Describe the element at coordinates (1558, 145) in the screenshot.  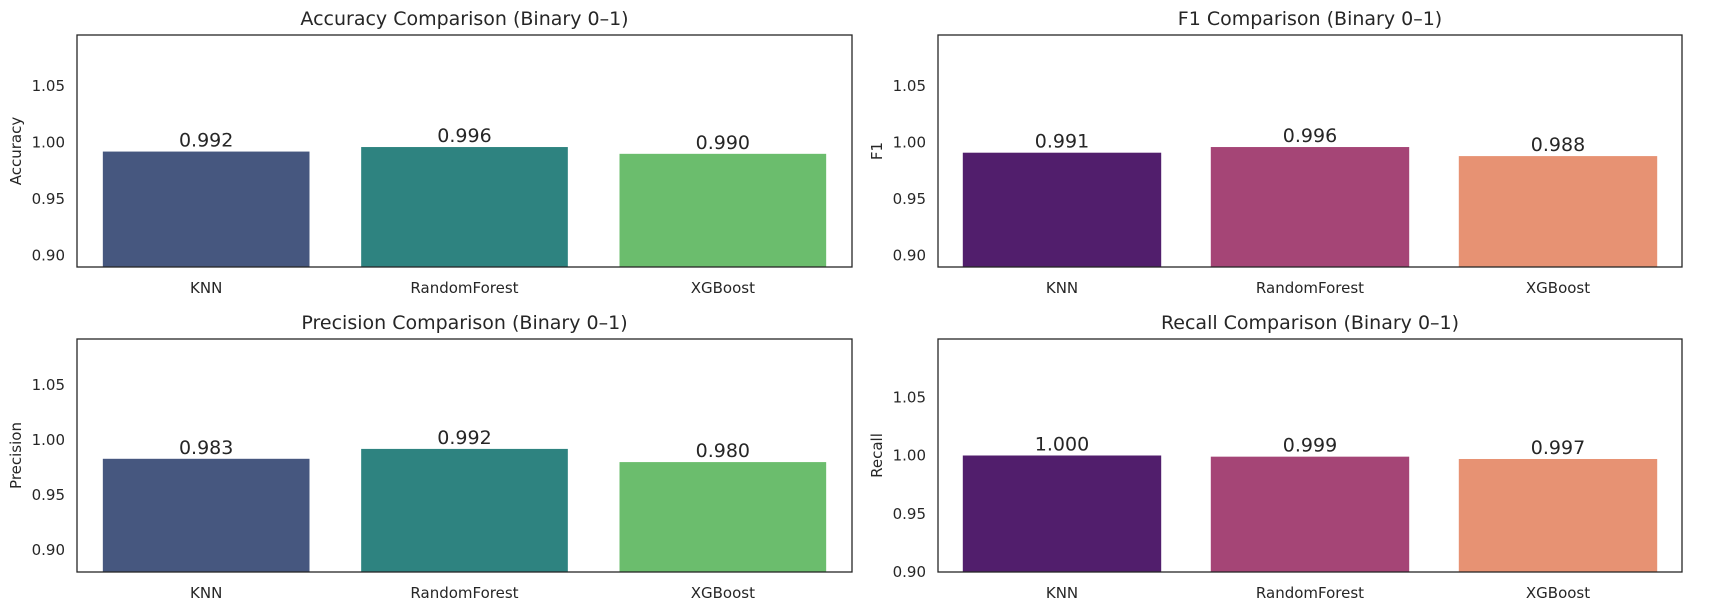
I see `data-label: 0.988` at that location.